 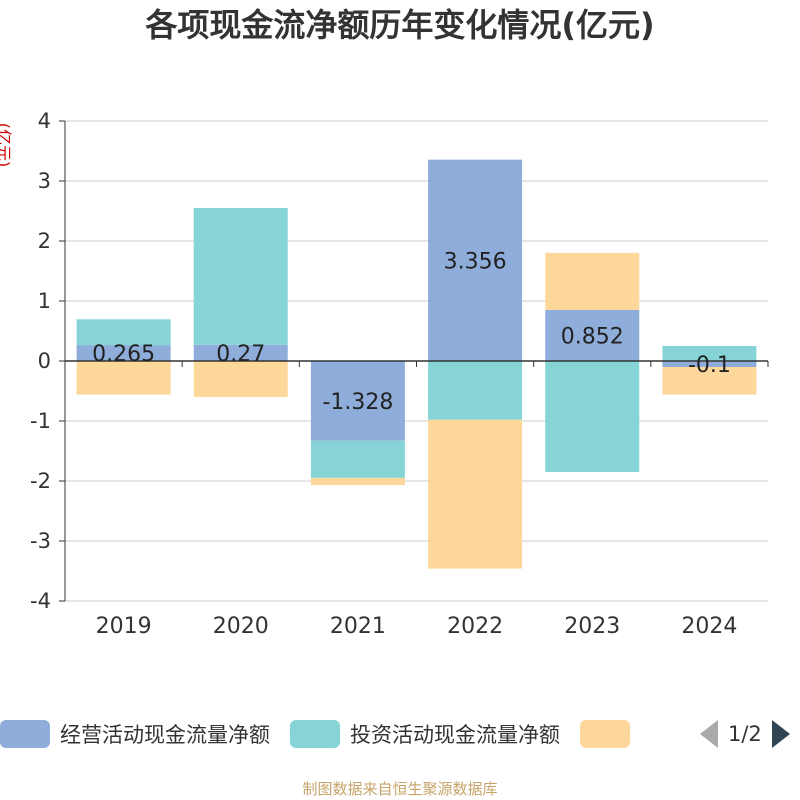 I want to click on y-tick-label: -2, so click(x=40, y=481).